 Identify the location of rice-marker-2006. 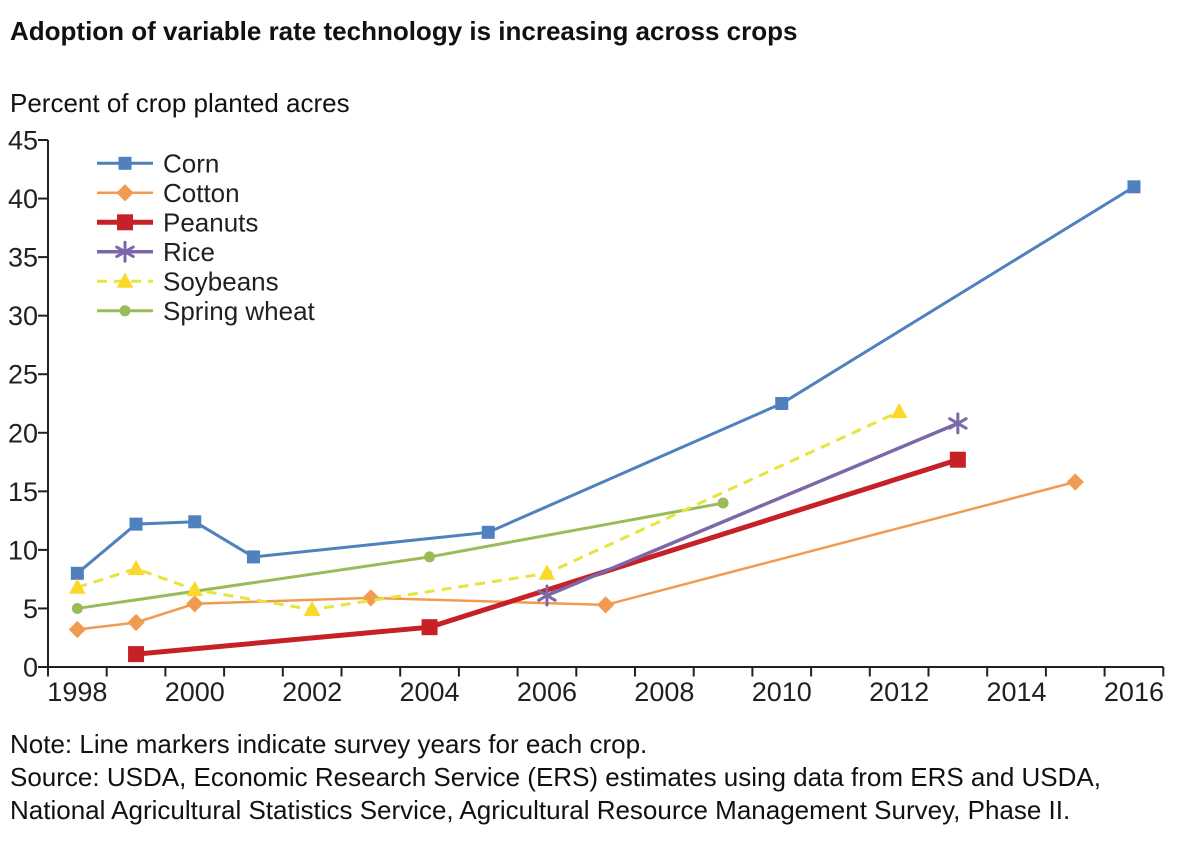
(547, 595).